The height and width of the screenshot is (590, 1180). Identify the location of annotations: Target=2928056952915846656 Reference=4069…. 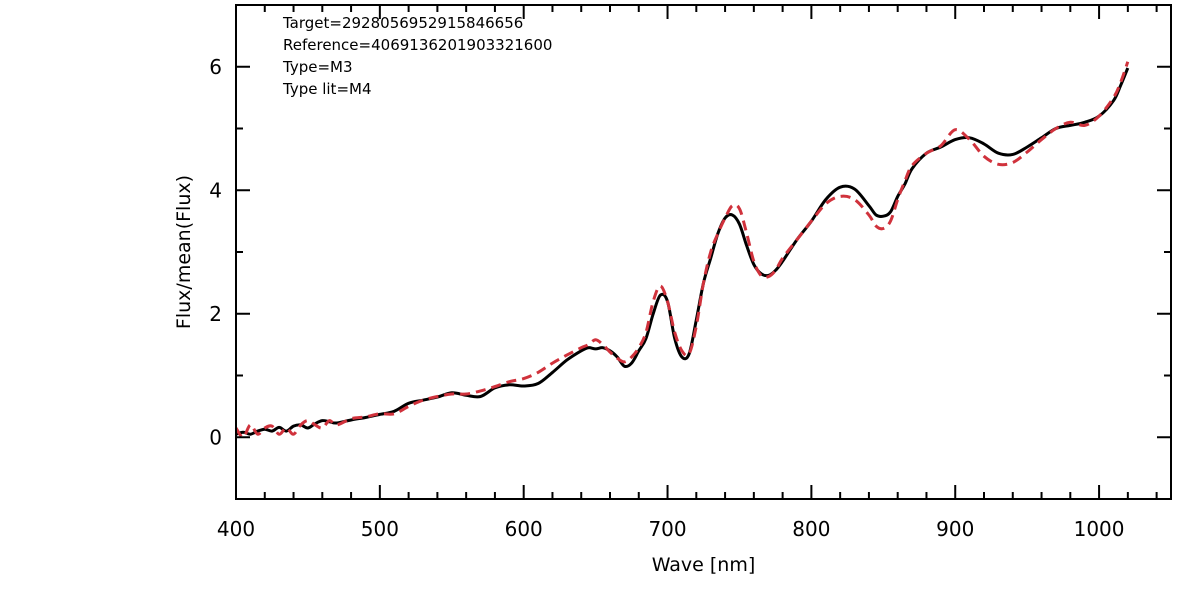
(417, 56).